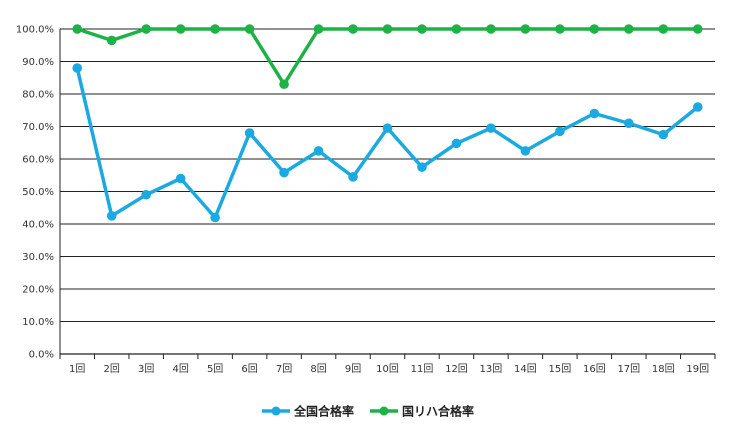 This screenshot has width=740, height=448. What do you see at coordinates (38, 290) in the screenshot?
I see `y-tick-label: 20.0%` at bounding box center [38, 290].